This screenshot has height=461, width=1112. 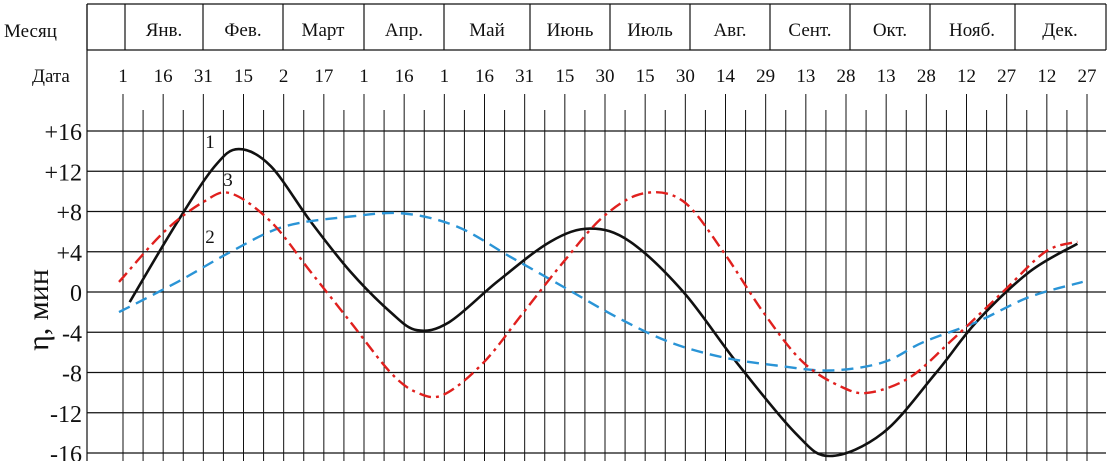 I want to click on y-tick-label: -16, so click(x=66, y=451).